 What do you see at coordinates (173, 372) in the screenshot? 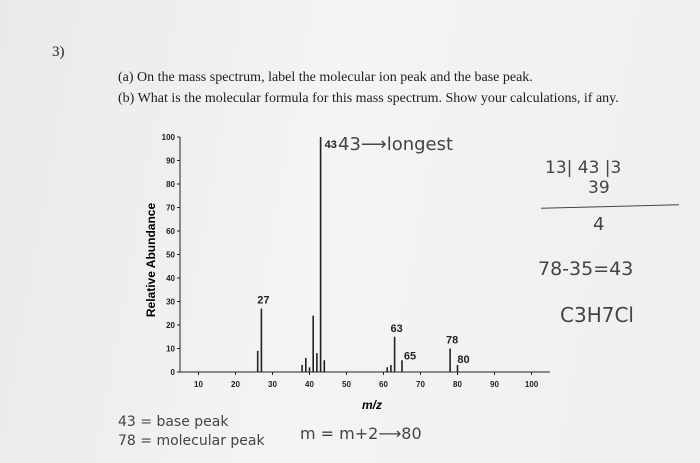
I see `y-tick-label: 0` at bounding box center [173, 372].